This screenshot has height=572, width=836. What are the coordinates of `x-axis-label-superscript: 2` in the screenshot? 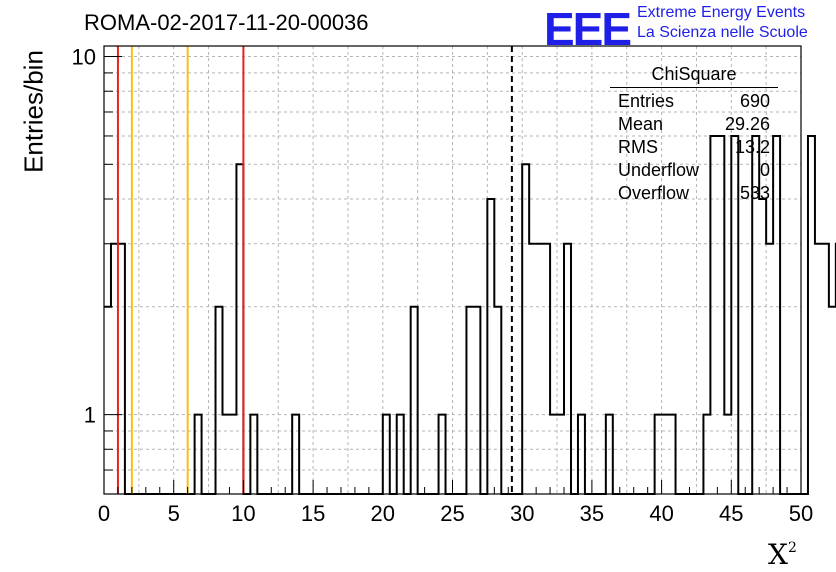 It's located at (792, 548).